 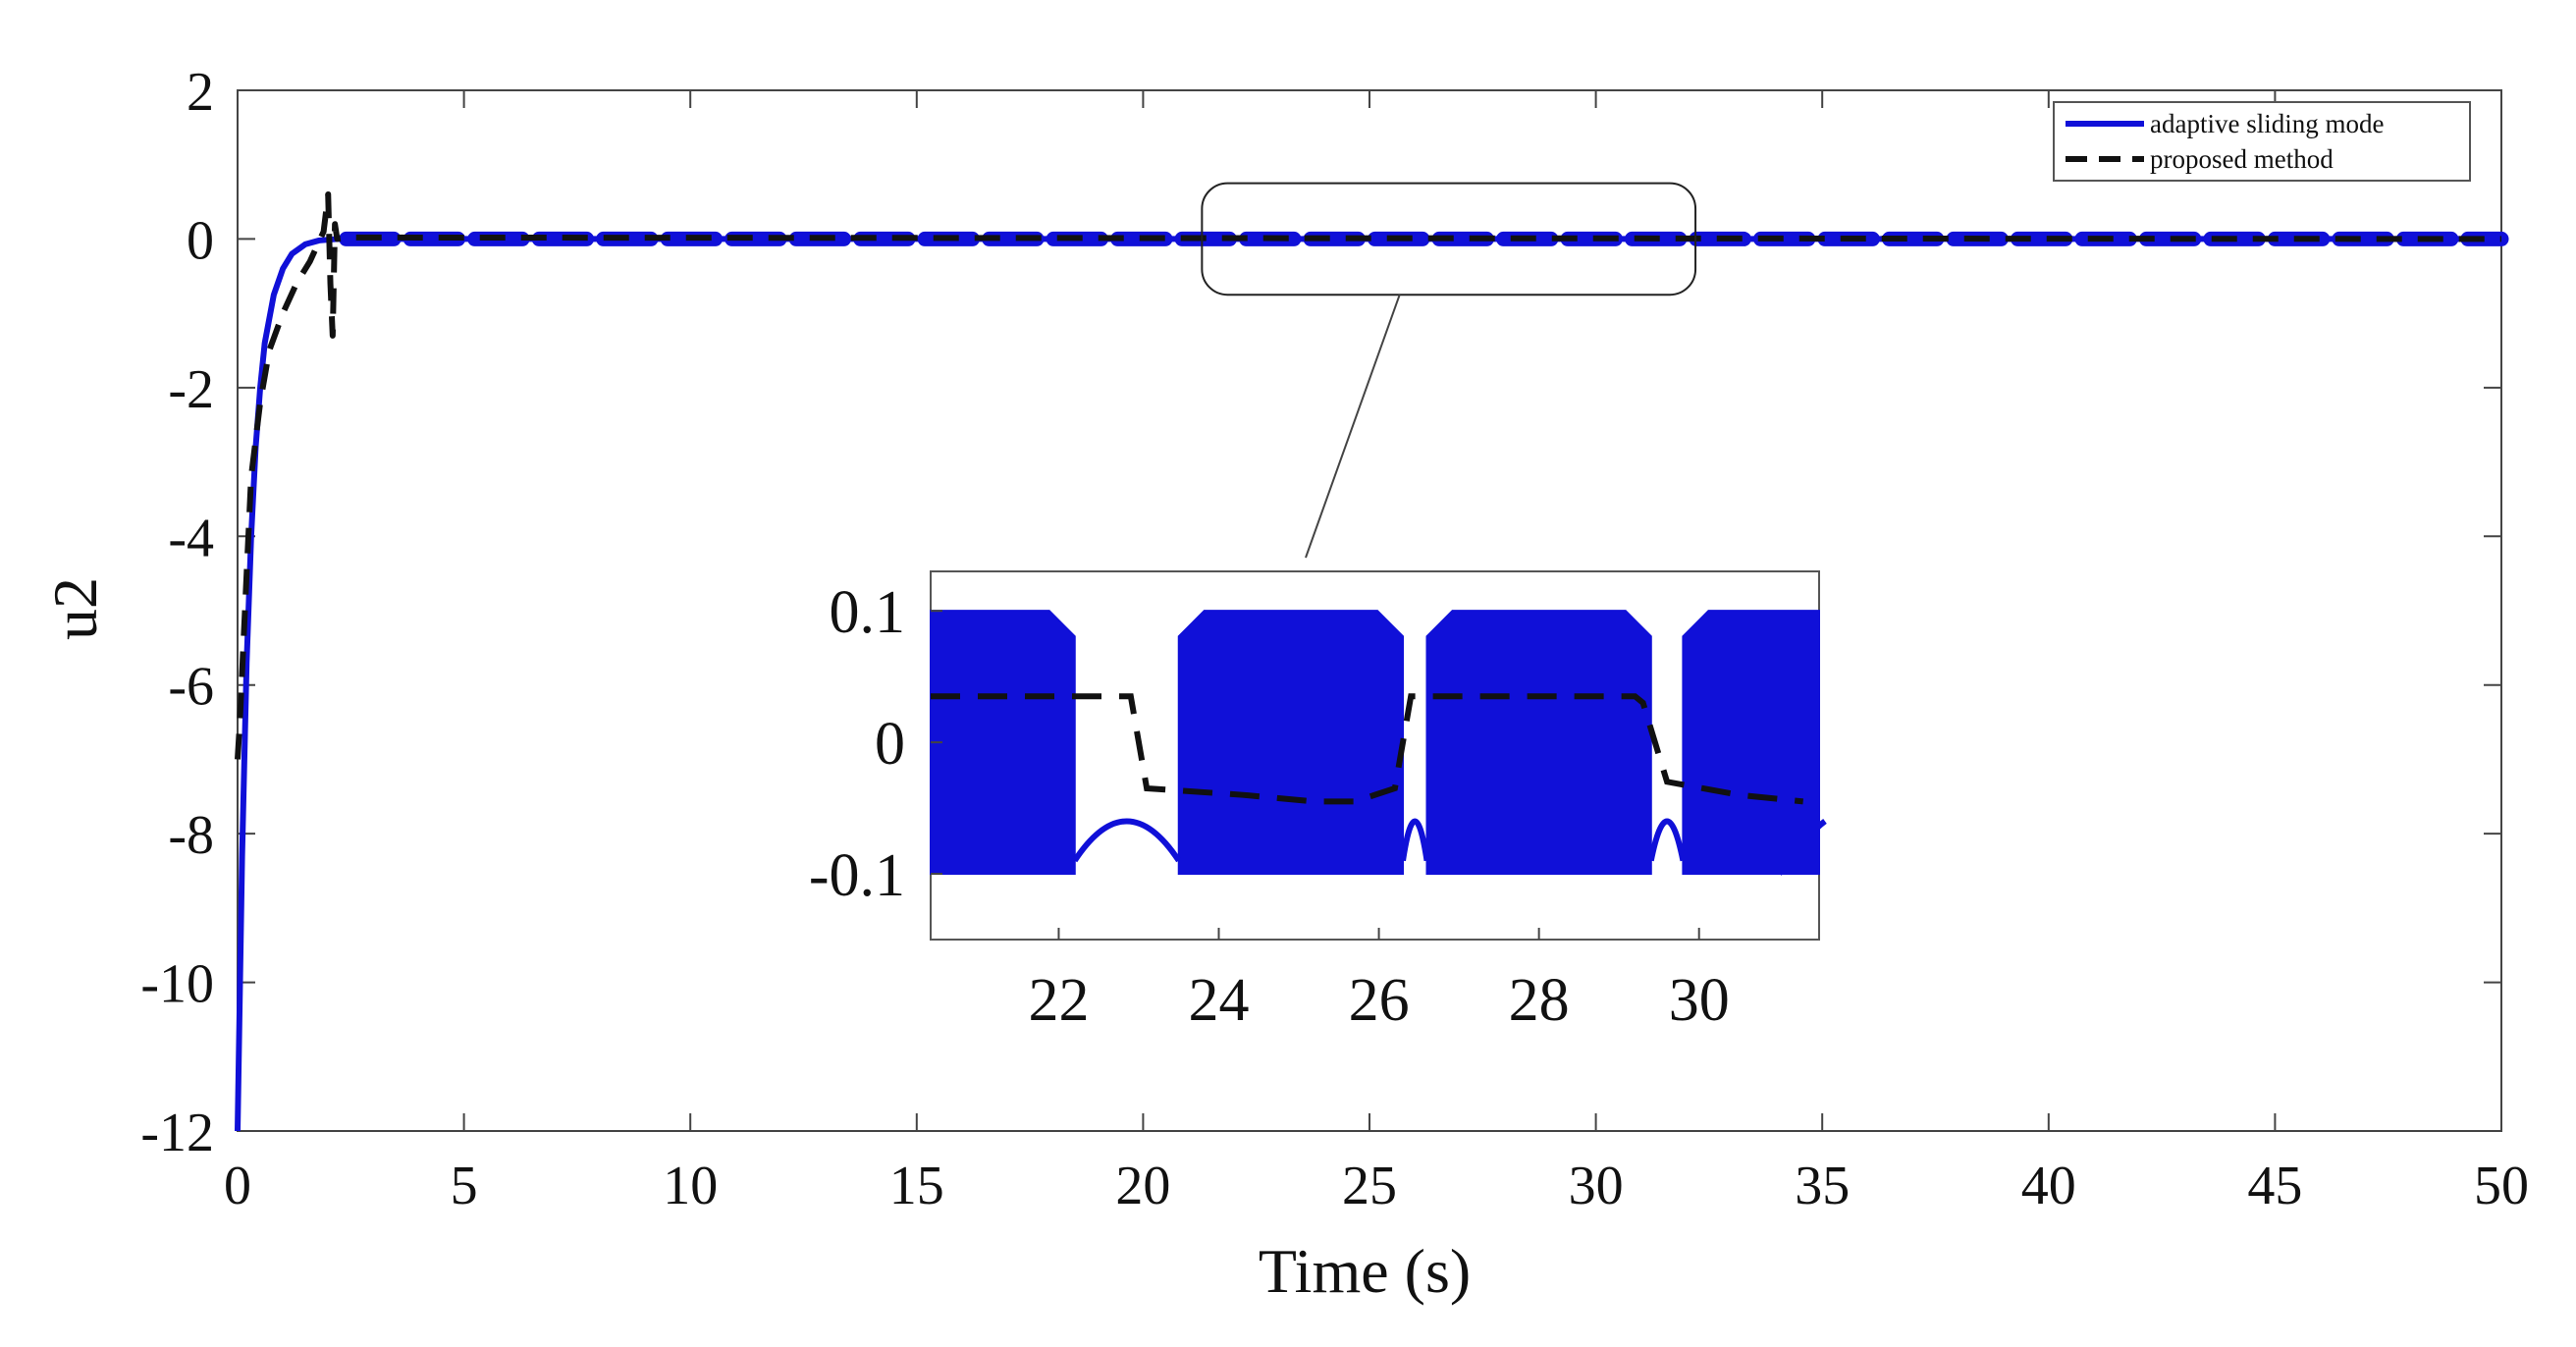 I want to click on x-tick-label: 50, so click(x=2501, y=1186).